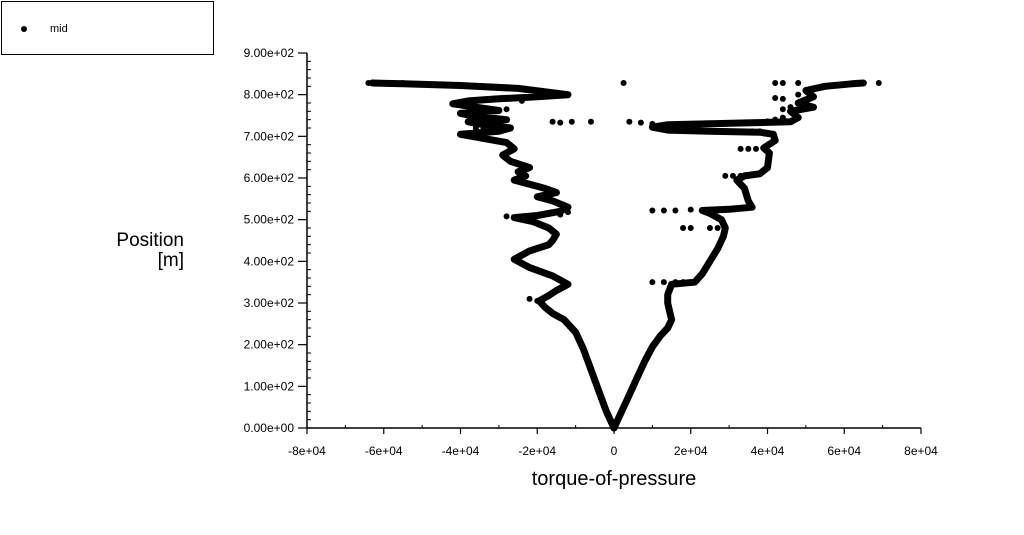 The image size is (1024, 535). I want to click on y-axis-label-line1: Position, so click(150, 240).